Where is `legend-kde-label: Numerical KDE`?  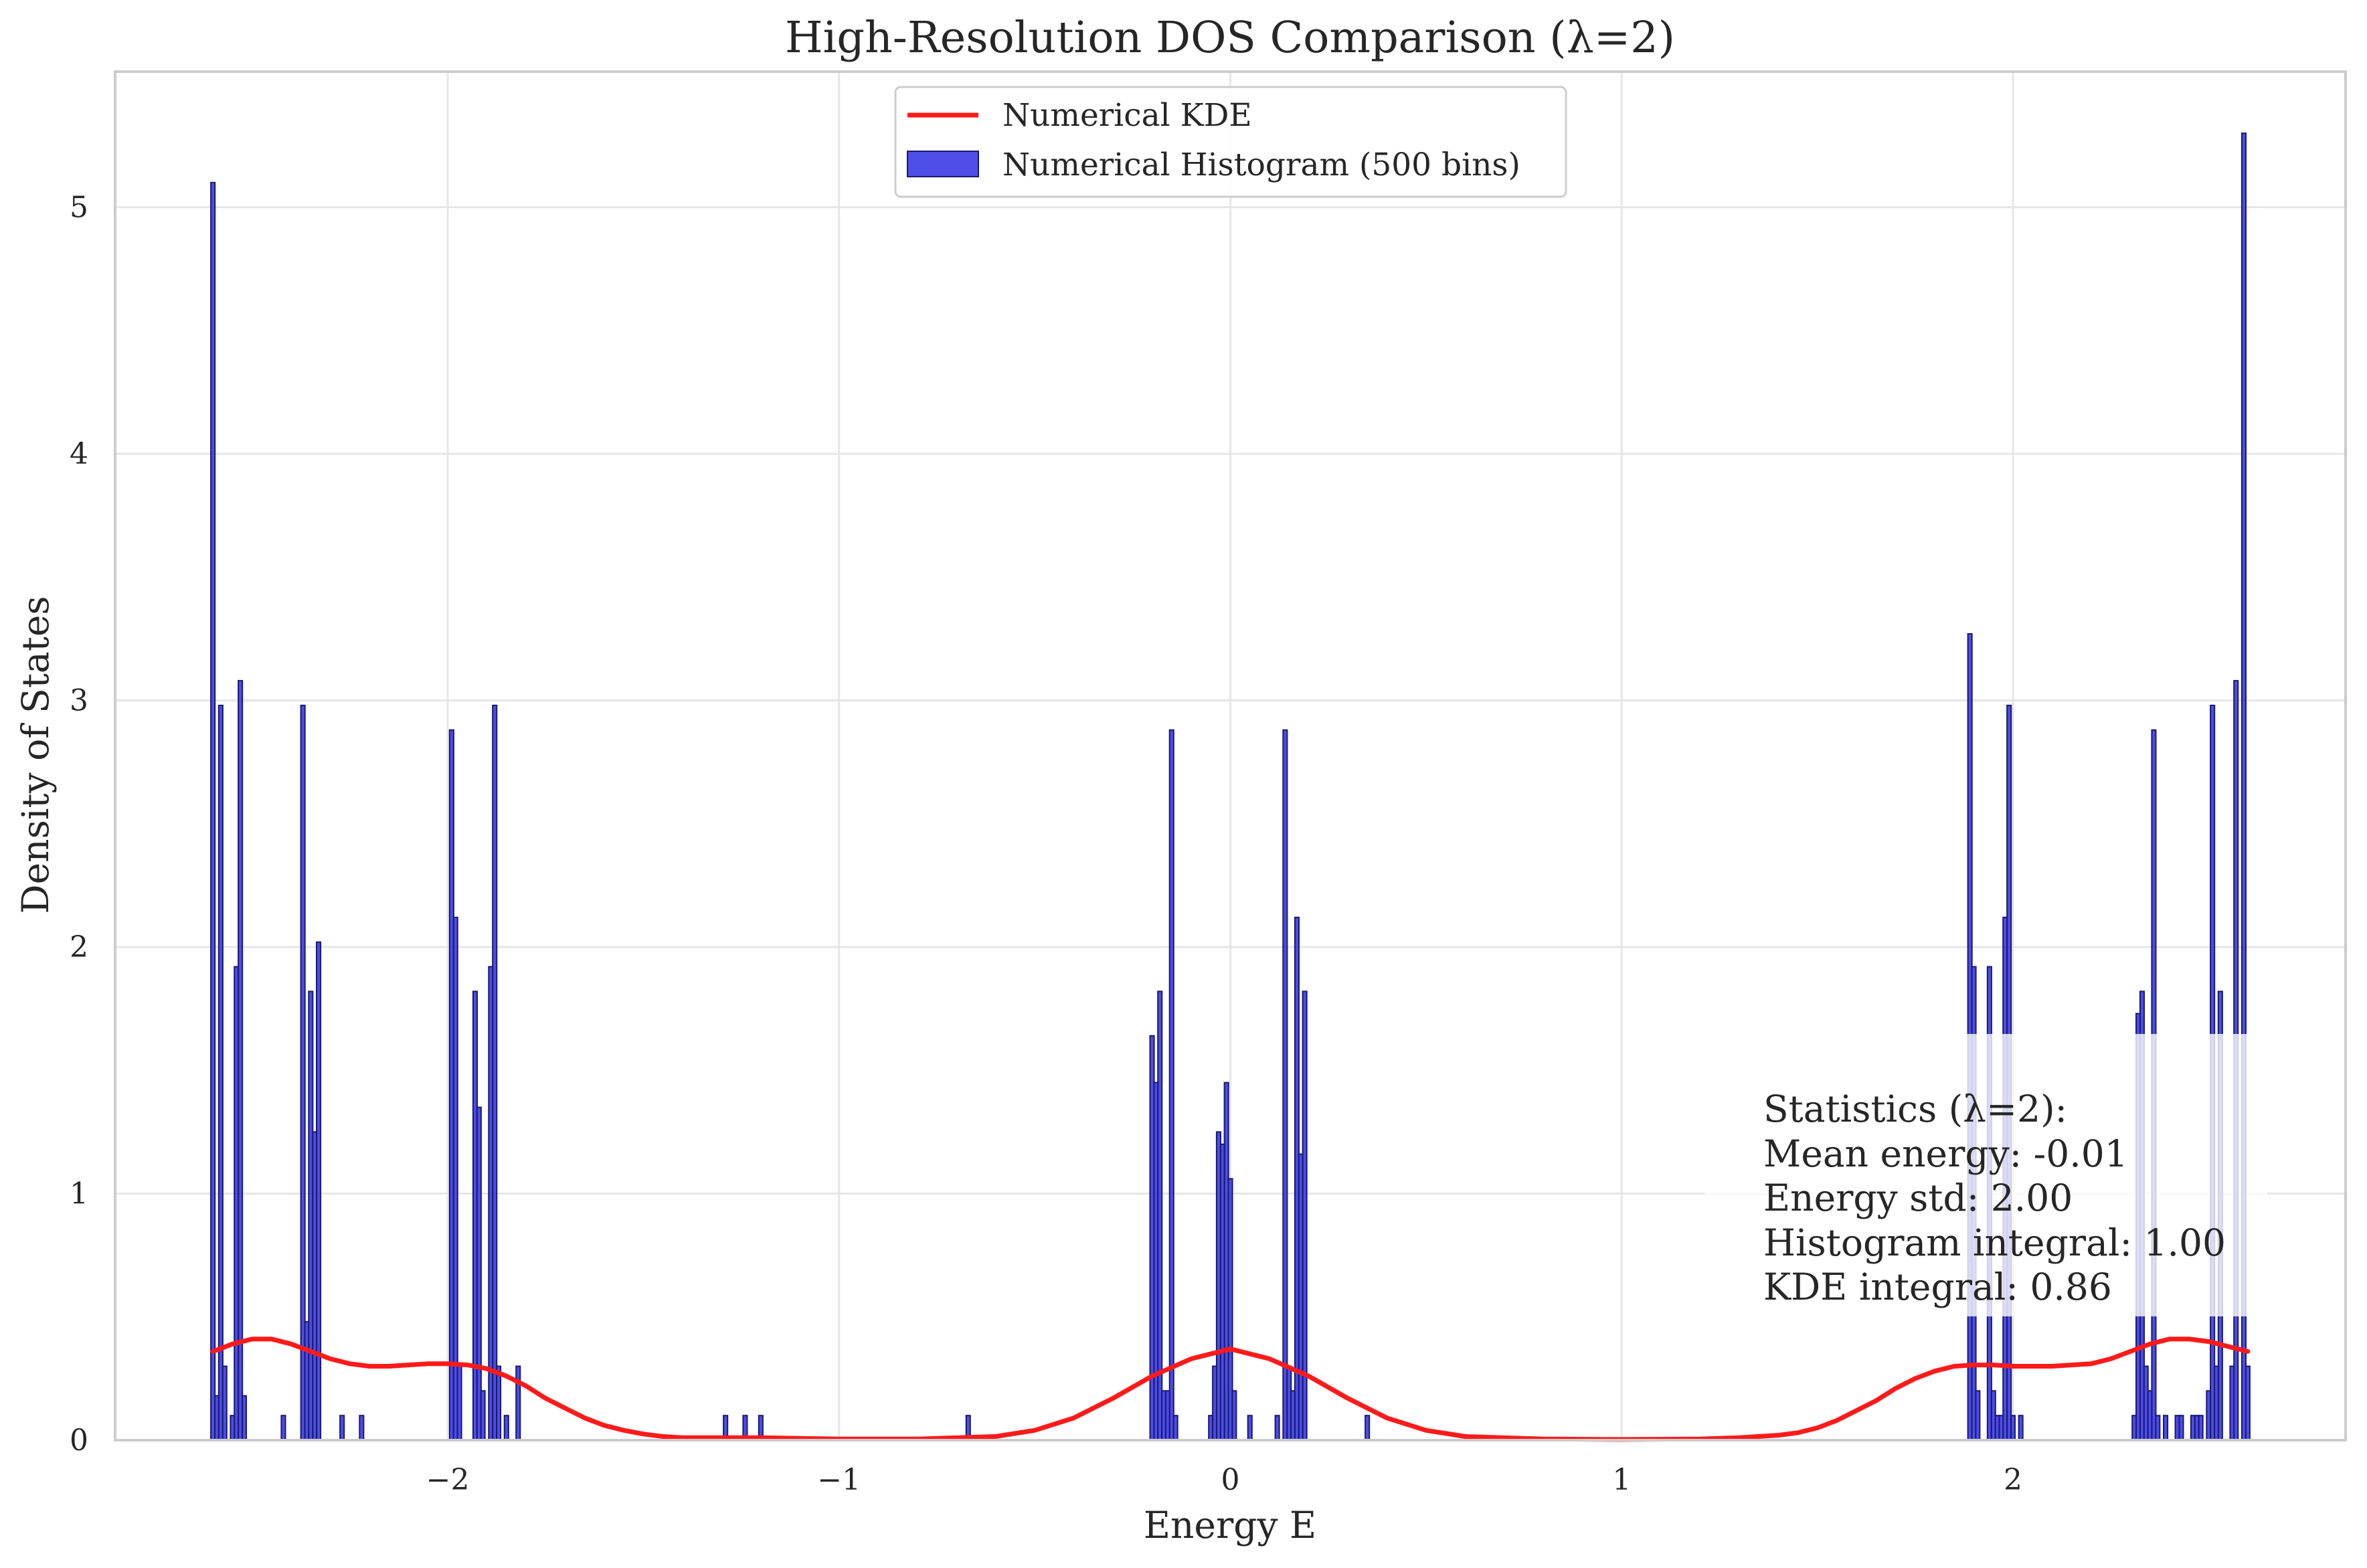
legend-kde-label: Numerical KDE is located at coordinates (1127, 115).